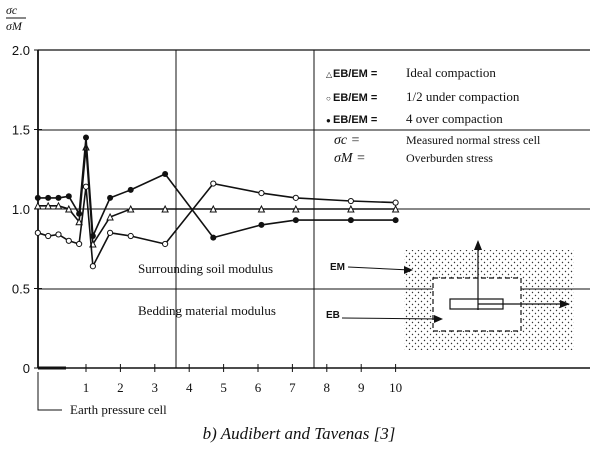 This screenshot has width=598, height=453. I want to click on em-pointer-head, so click(408, 270).